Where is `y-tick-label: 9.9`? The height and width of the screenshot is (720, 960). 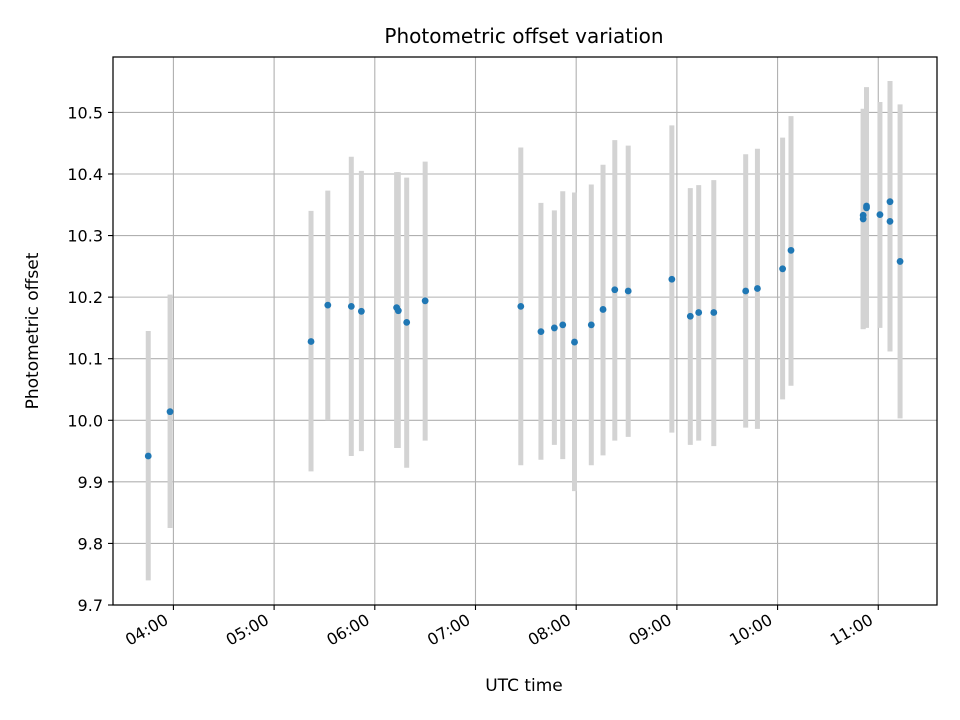
y-tick-label: 9.9 is located at coordinates (90, 482).